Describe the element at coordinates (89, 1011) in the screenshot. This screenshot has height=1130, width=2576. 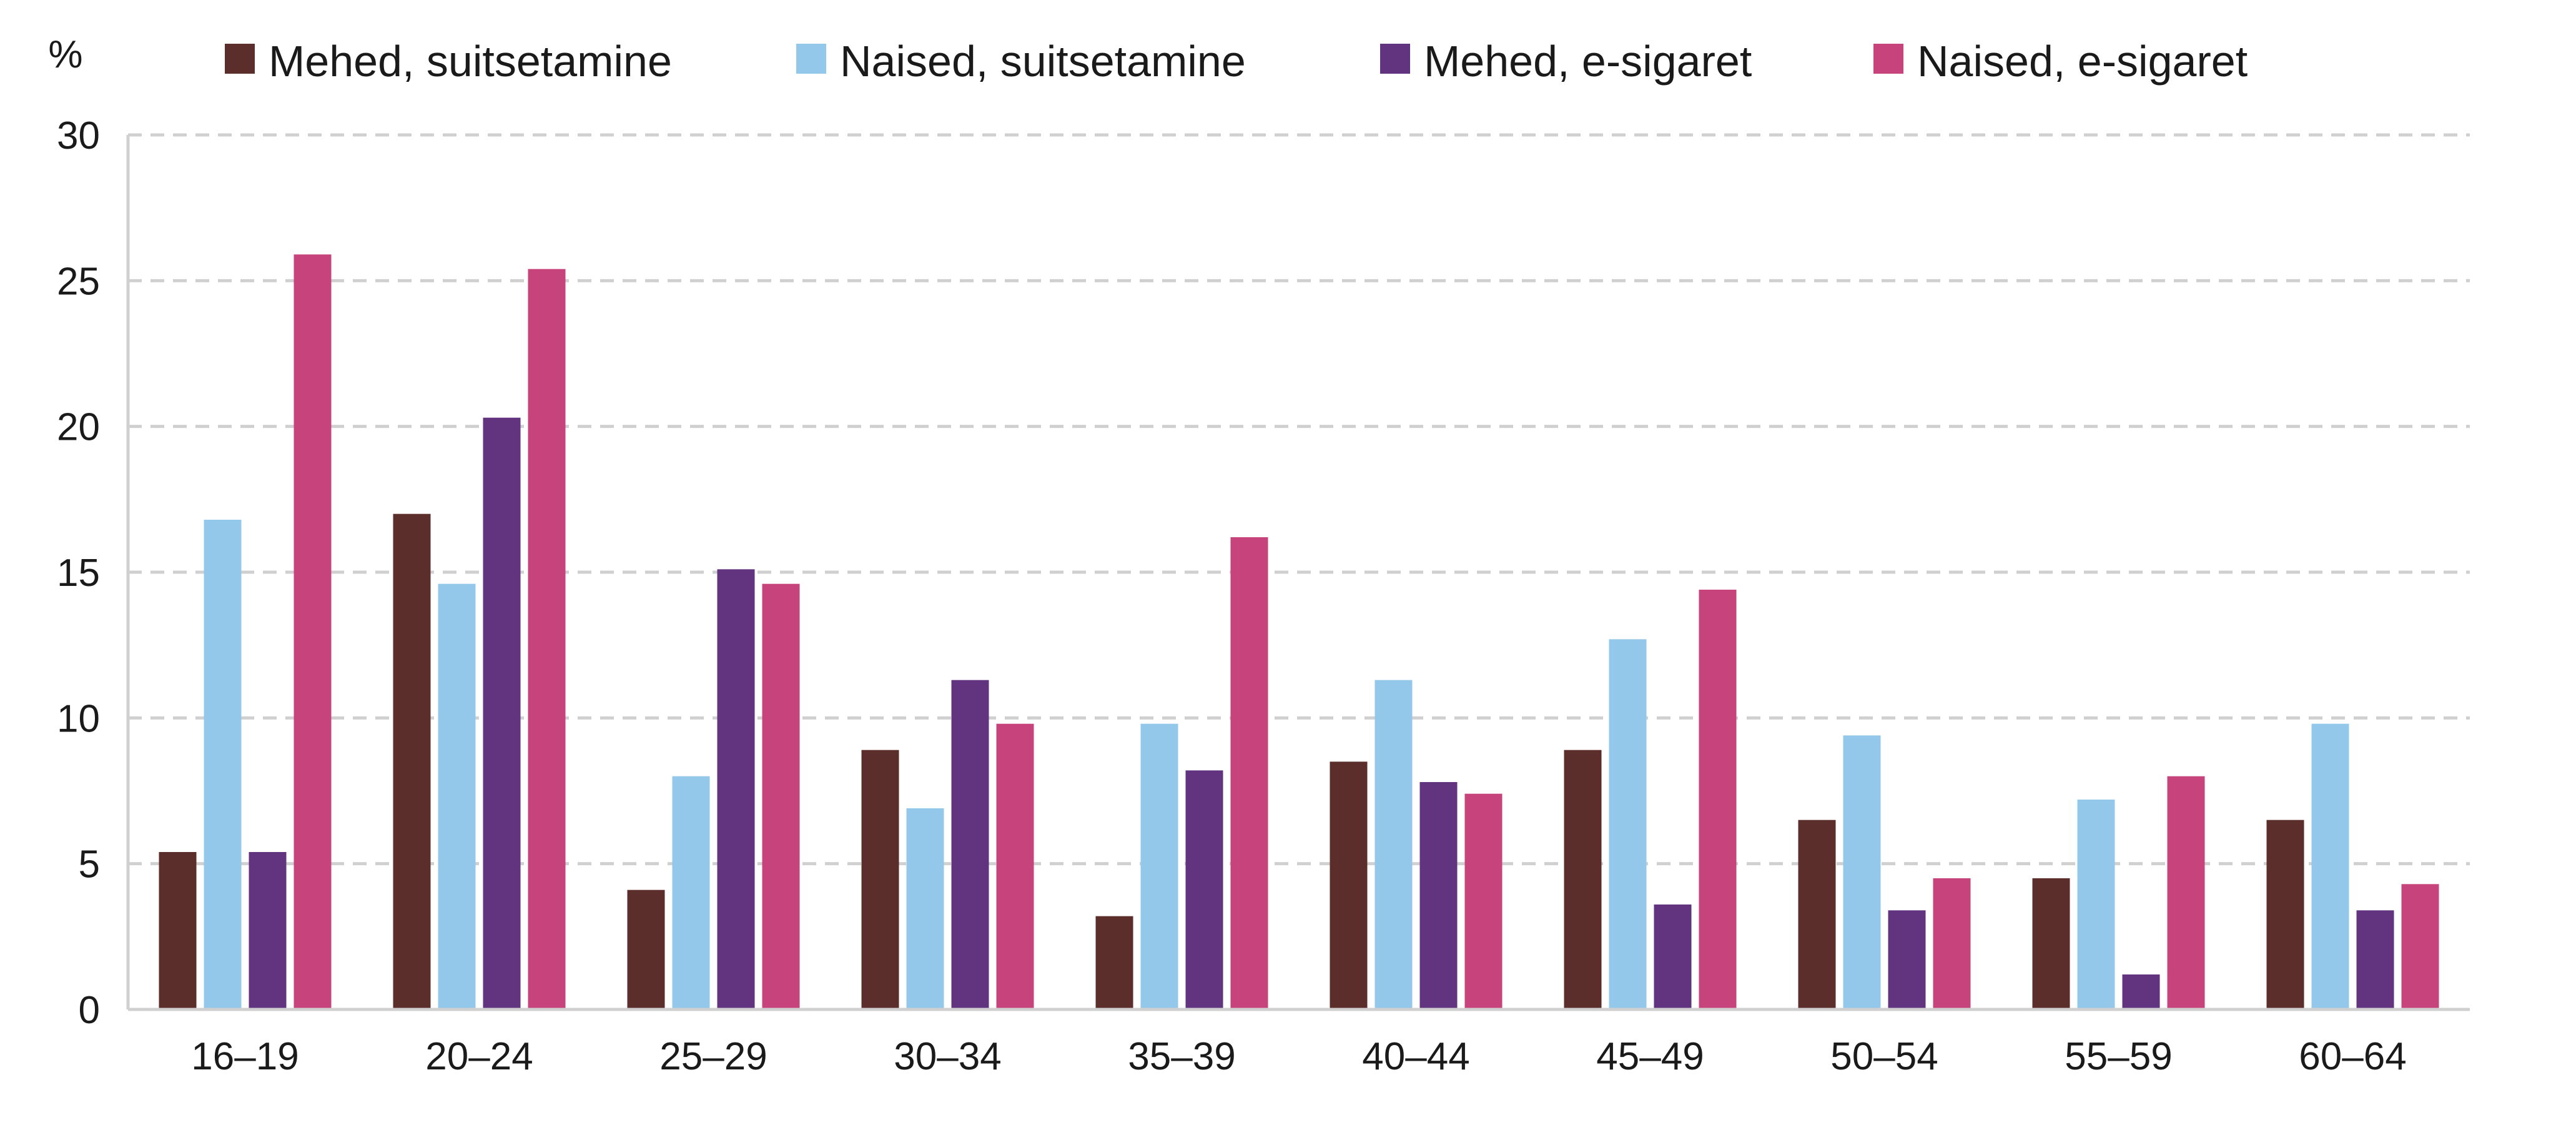
I see `y-tick-label: 0` at that location.